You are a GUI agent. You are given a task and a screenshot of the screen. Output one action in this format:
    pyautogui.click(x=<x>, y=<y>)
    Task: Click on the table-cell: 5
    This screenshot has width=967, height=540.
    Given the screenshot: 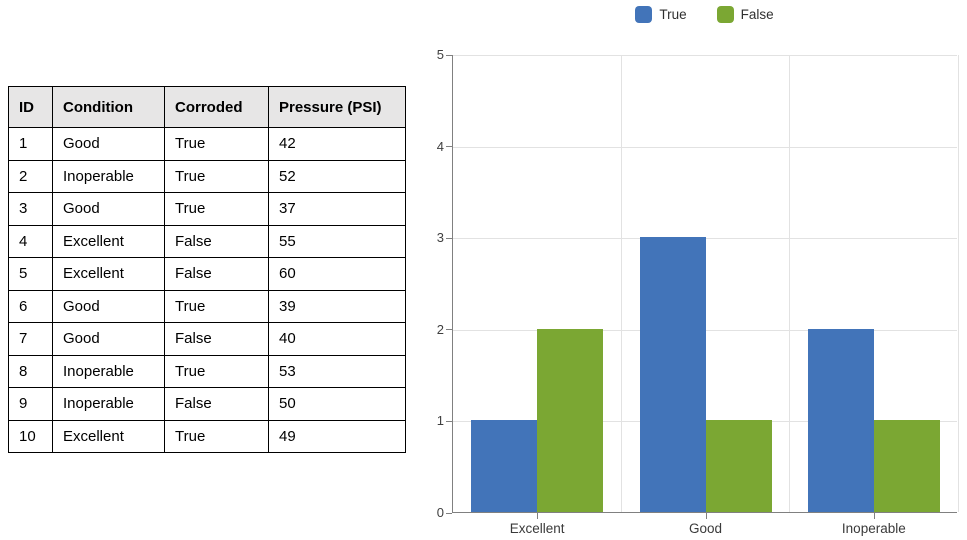 What is the action you would take?
    pyautogui.click(x=30, y=274)
    